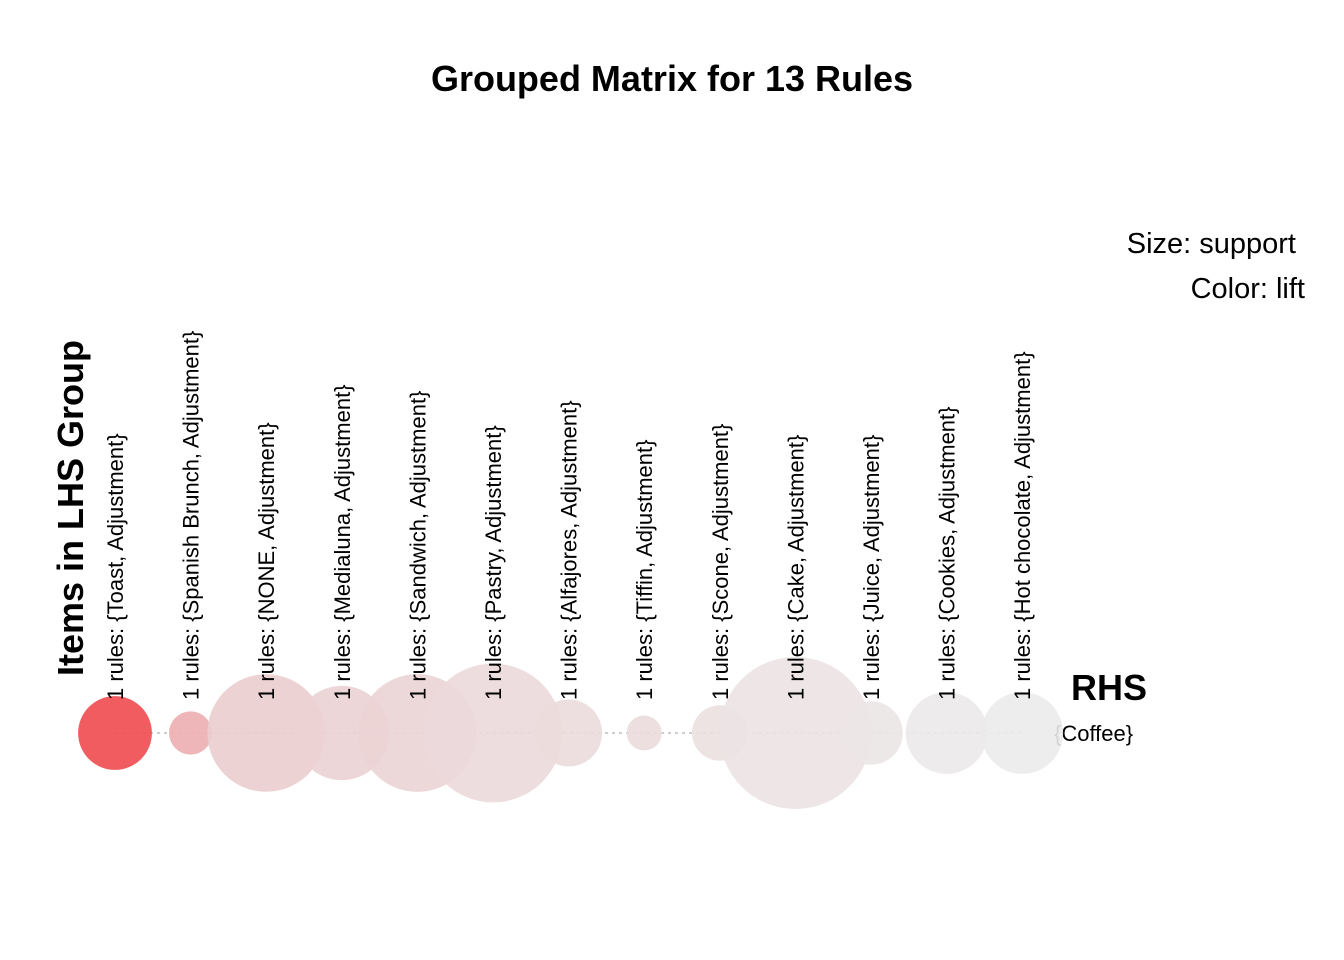  I want to click on lhs-group-label-8: 1 rules: {Tiffin, Adjustment}, so click(644, 570).